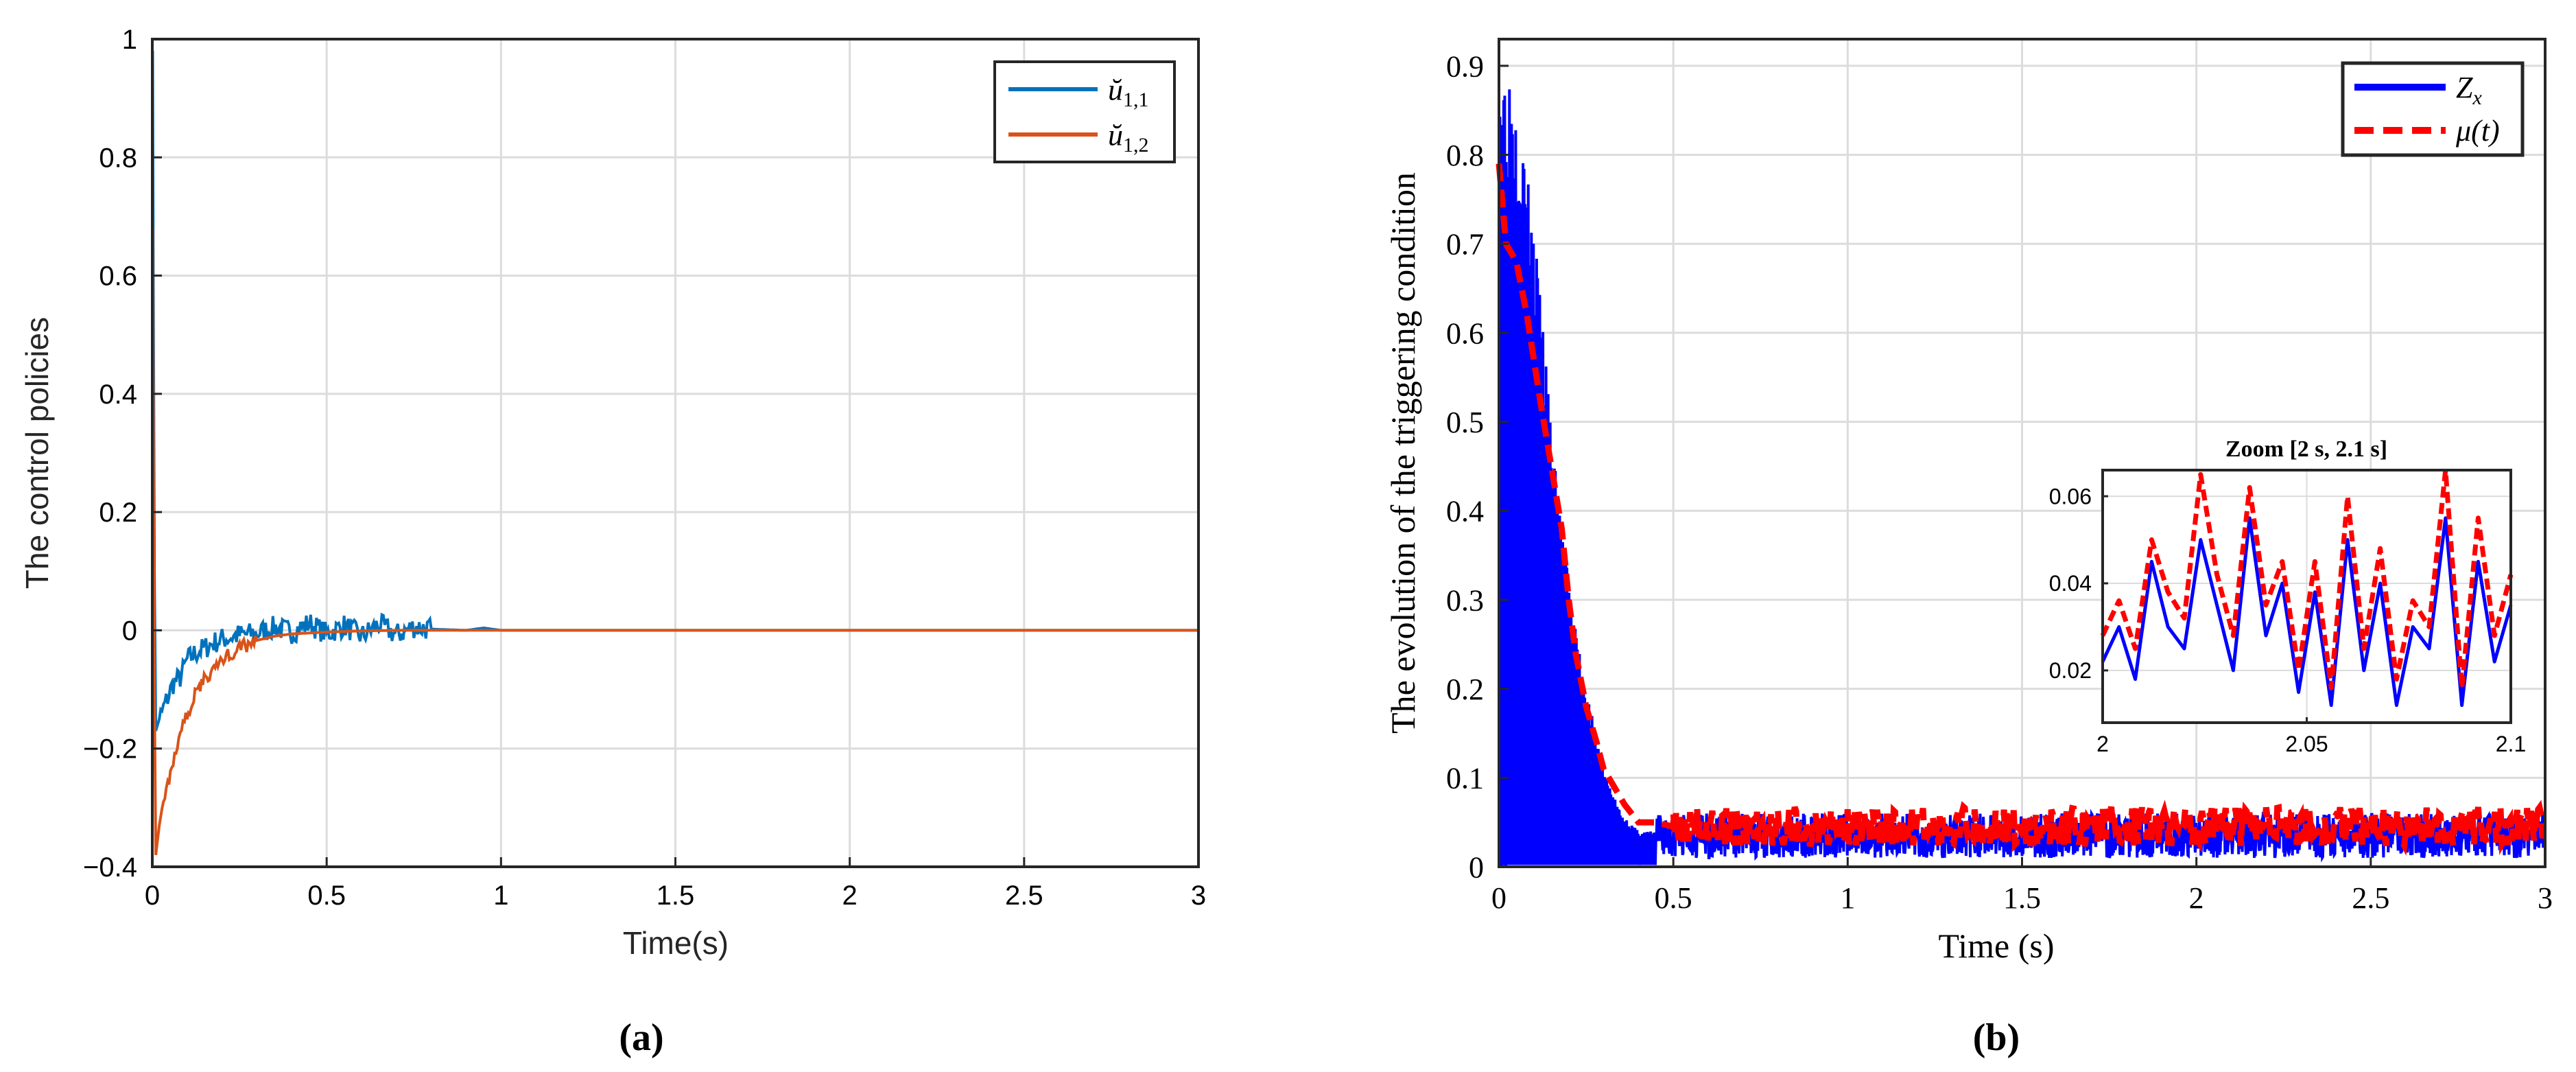 The height and width of the screenshot is (1072, 2576). What do you see at coordinates (1115, 89) in the screenshot?
I see `panel-a-legend-label-1-base: ŭ` at bounding box center [1115, 89].